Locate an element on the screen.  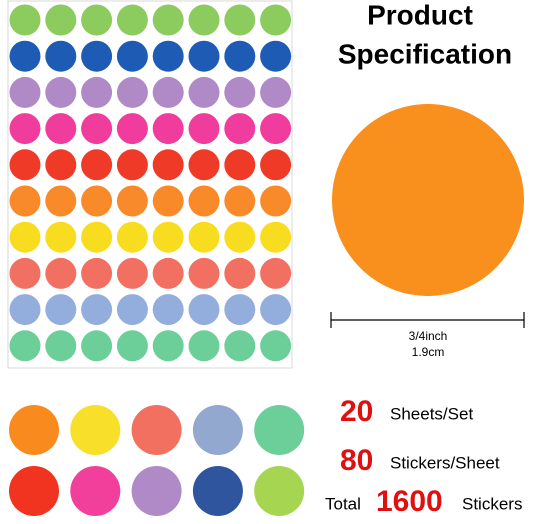
spec-prefix: Total is located at coordinates (343, 503).